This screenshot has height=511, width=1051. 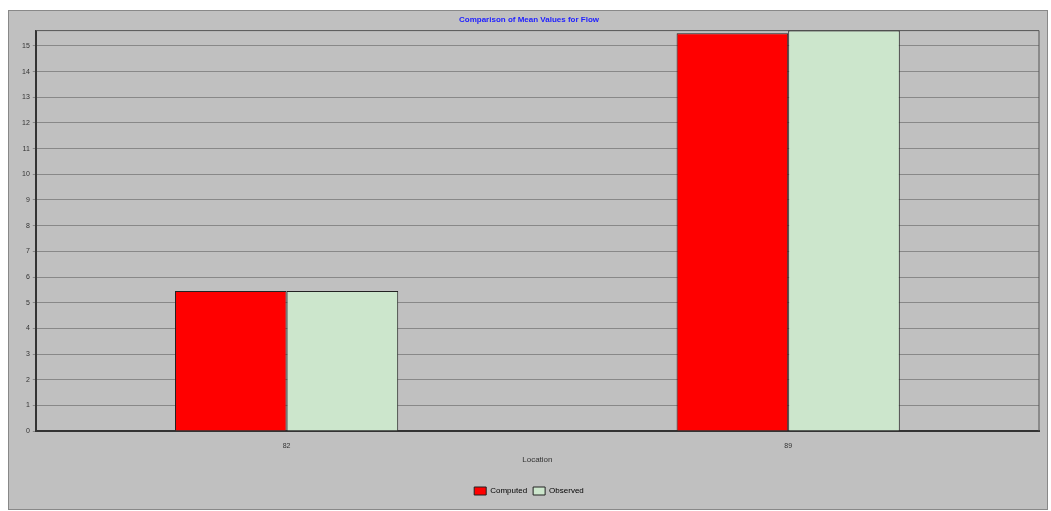 What do you see at coordinates (529, 19) in the screenshot?
I see `chart-title: Comparison of Mean Values for Flow` at bounding box center [529, 19].